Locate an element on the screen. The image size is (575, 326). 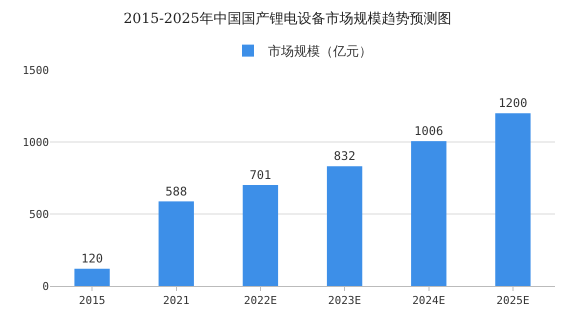
x-tick-label: 2024E is located at coordinates (429, 301).